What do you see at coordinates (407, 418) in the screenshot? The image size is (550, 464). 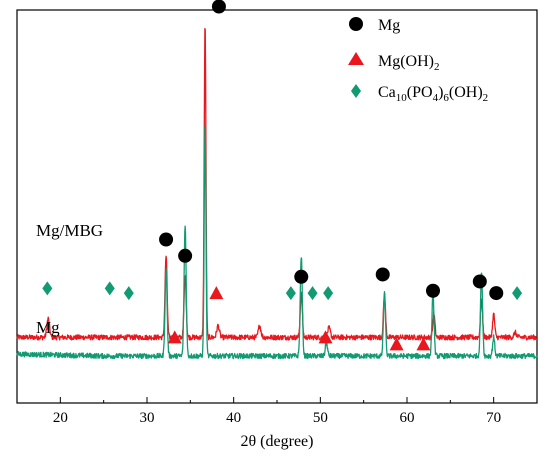 I see `x-tick-label-60: 60` at bounding box center [407, 418].